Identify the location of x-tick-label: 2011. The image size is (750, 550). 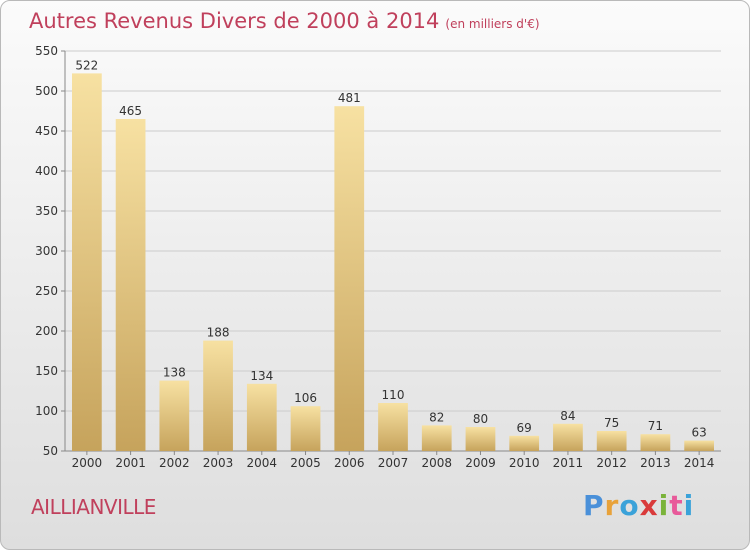
(568, 463).